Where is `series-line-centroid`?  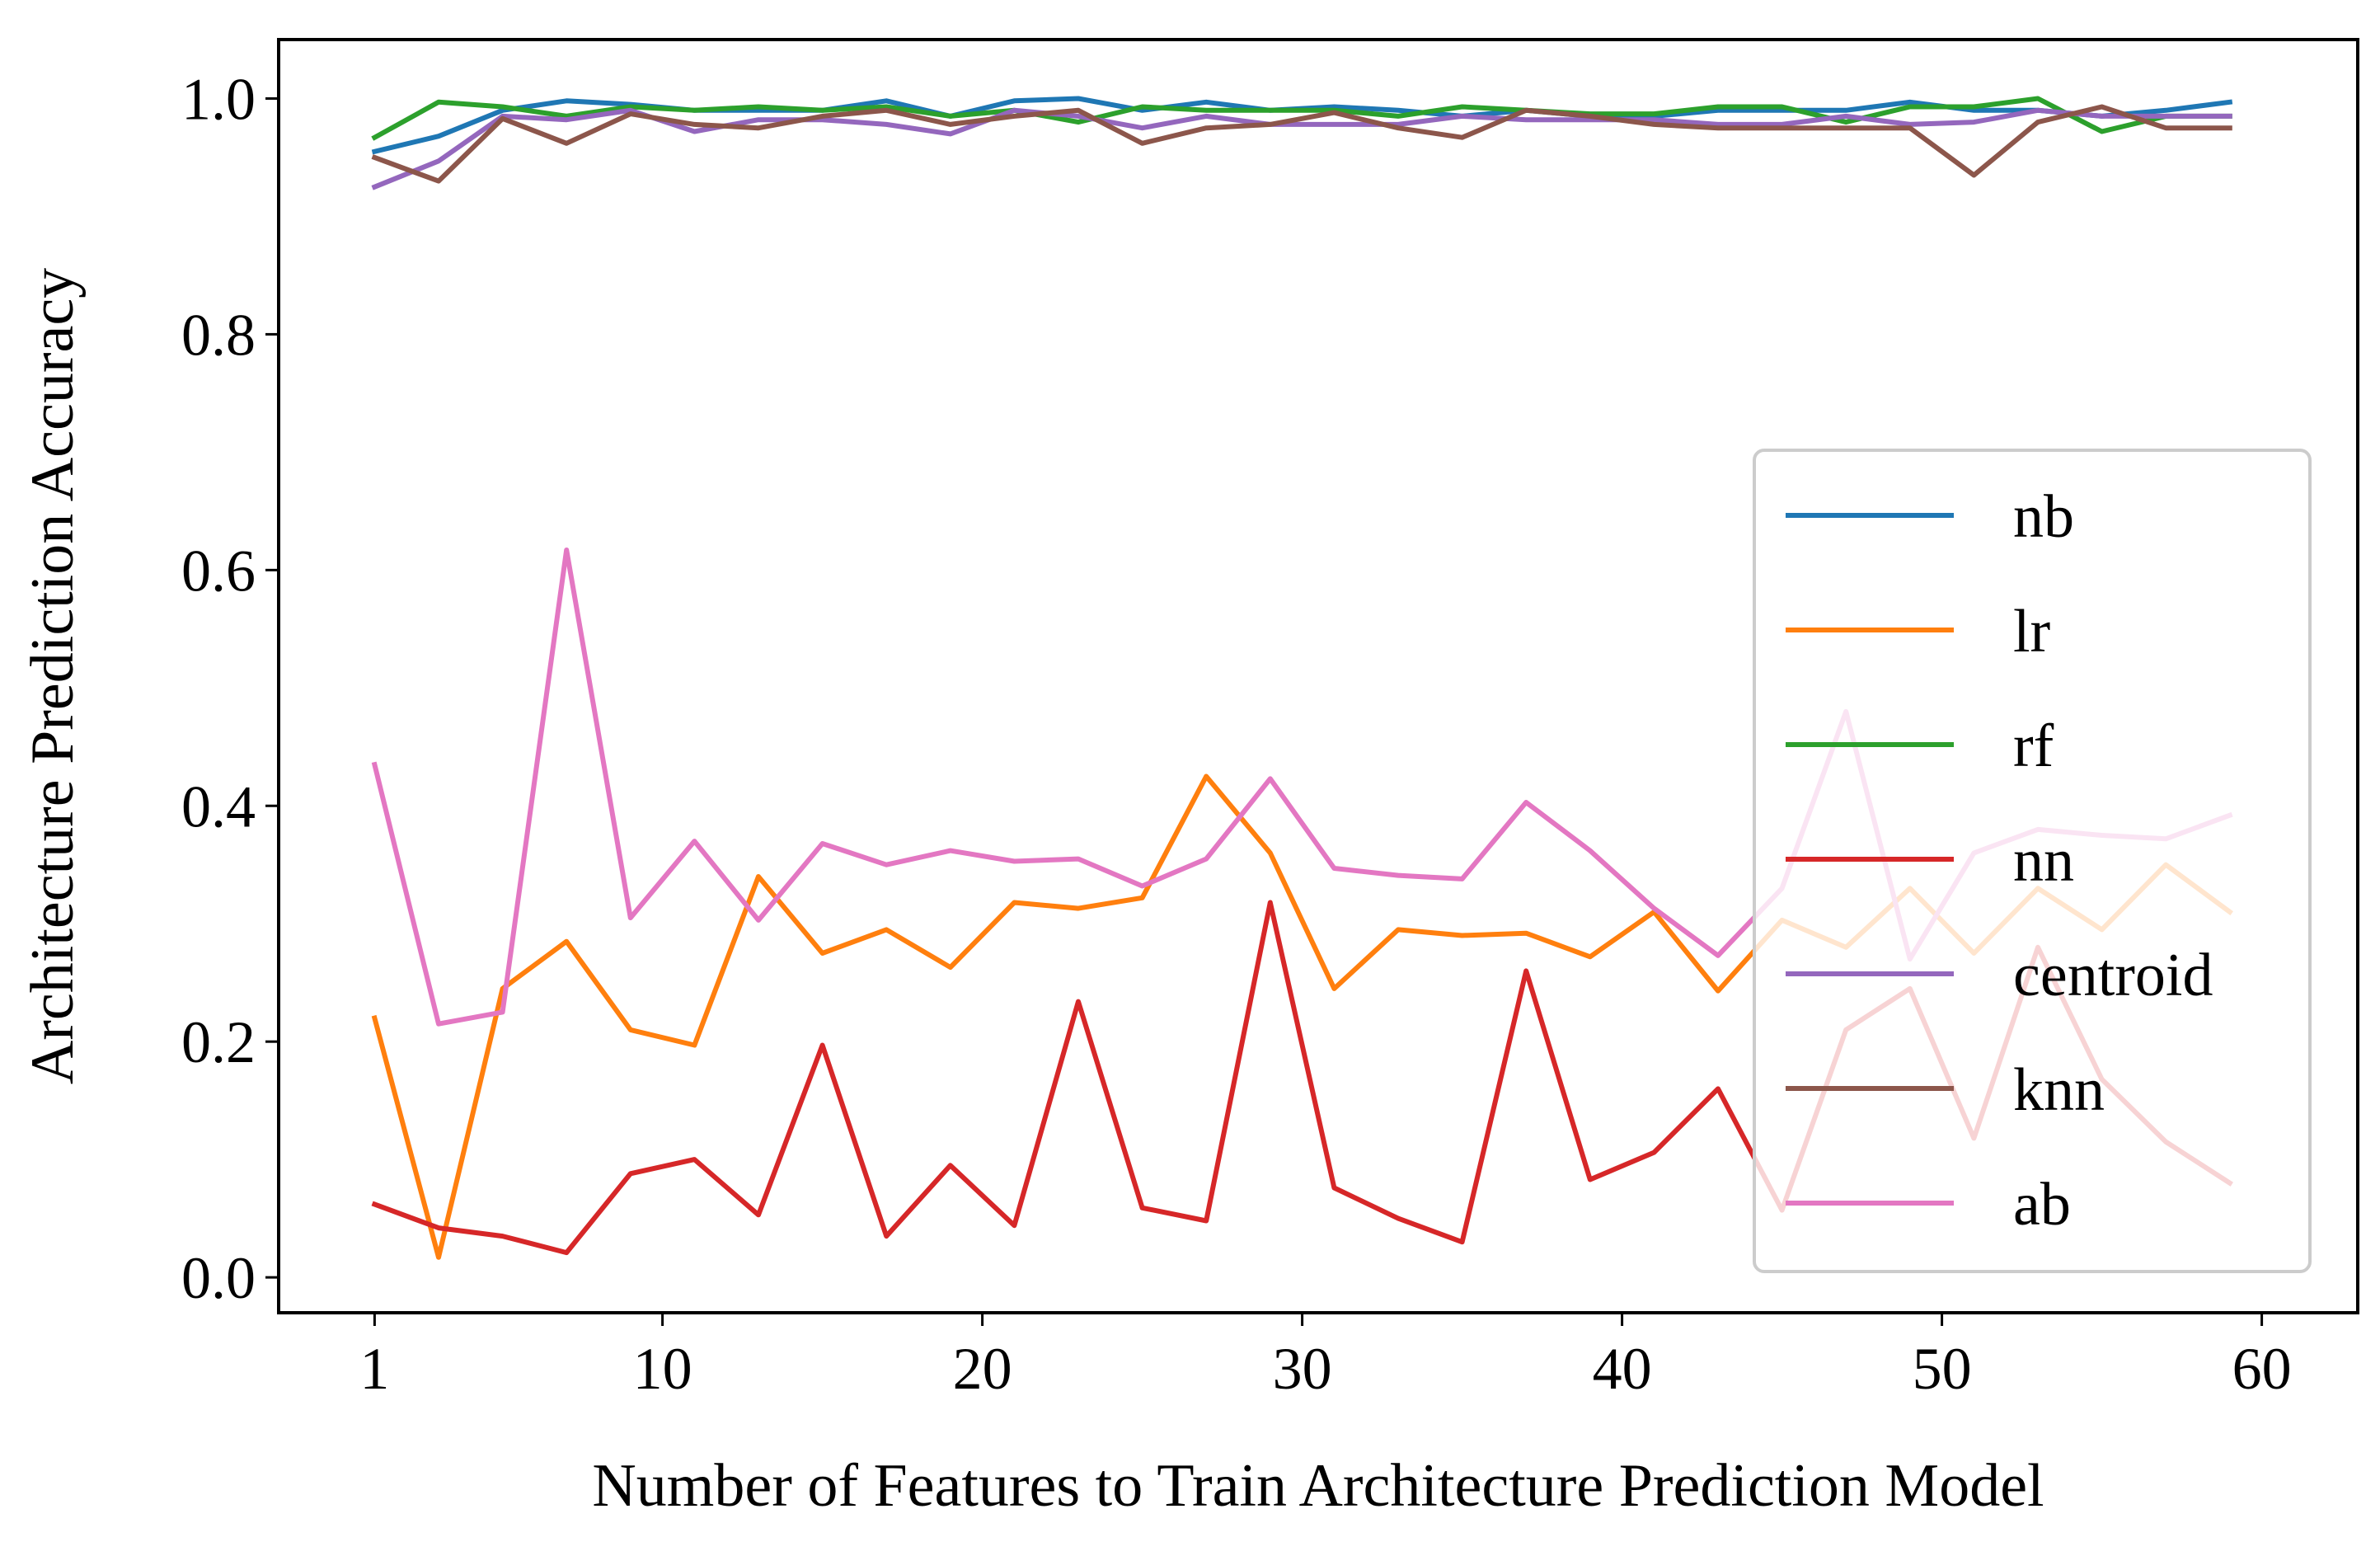 series-line-centroid is located at coordinates (1301, 148).